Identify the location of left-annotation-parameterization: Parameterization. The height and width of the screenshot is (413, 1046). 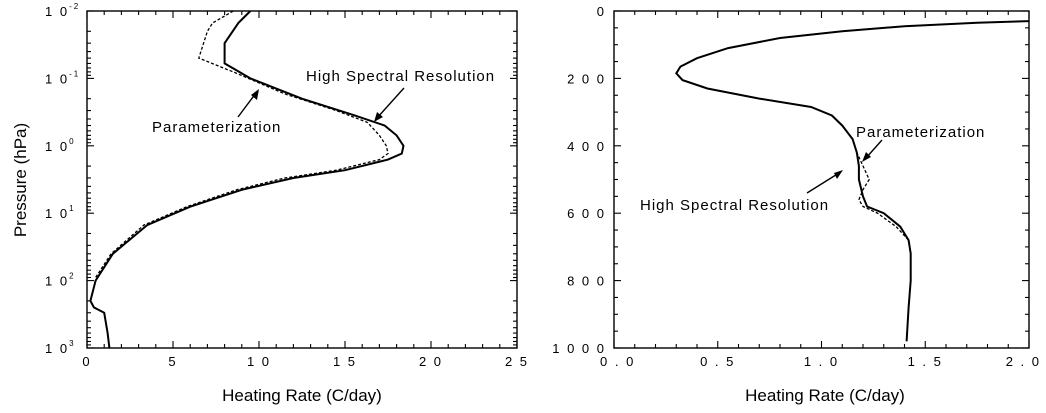
(216, 127).